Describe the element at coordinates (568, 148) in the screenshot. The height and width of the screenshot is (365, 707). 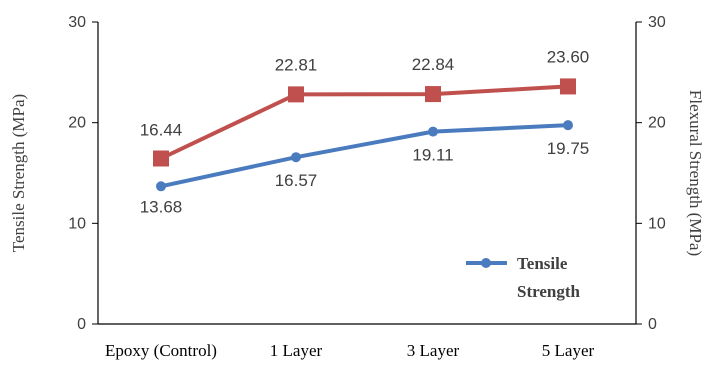
I see `data-label-tensile: 19.75` at that location.